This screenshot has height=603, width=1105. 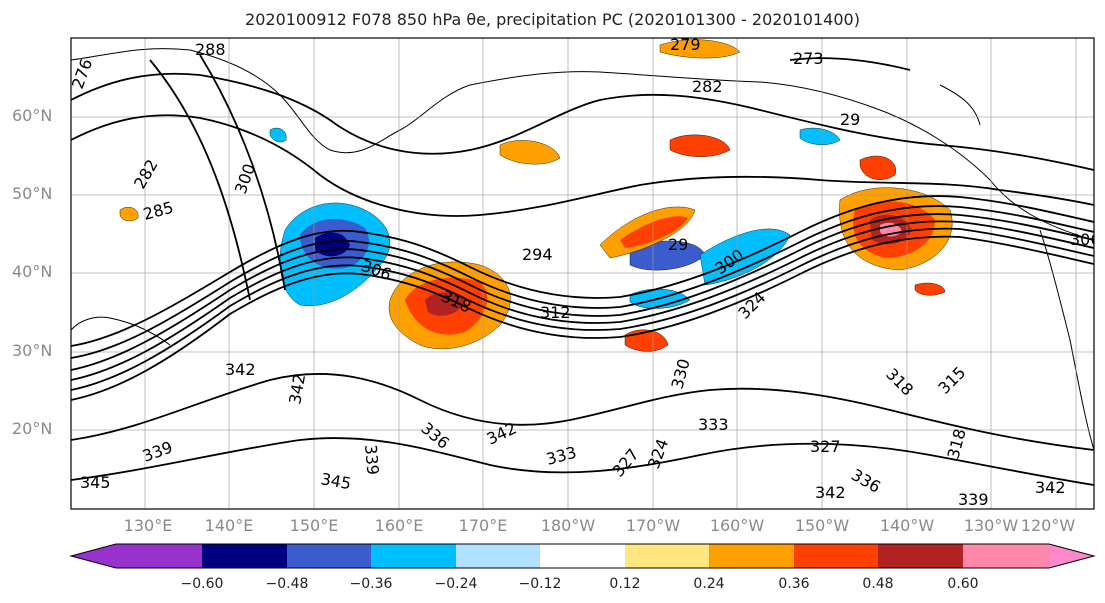 I want to click on lon-label: 160°E, so click(x=399, y=525).